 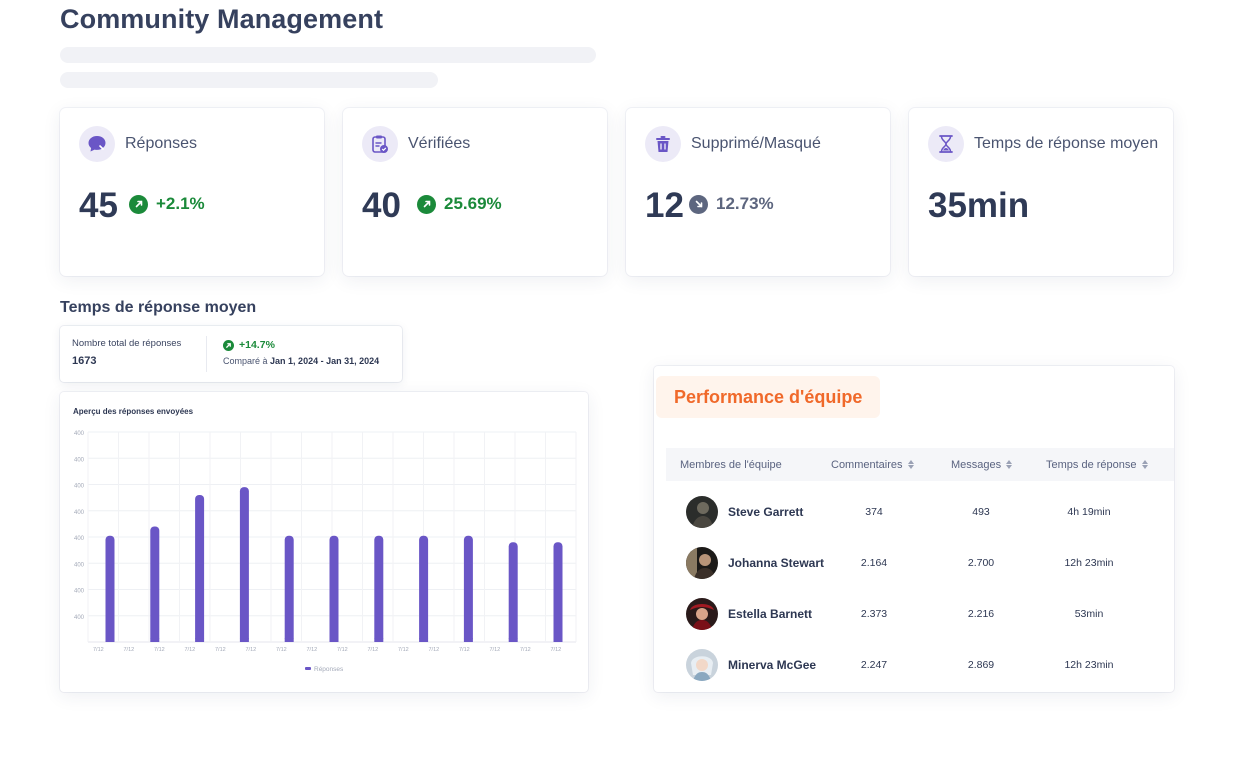 I want to click on kpi-card-avg-response-time: Temps de réponse moyen 35min, so click(x=1041, y=192).